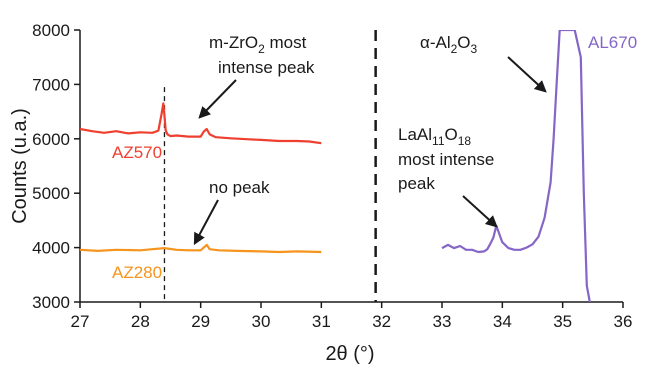  What do you see at coordinates (51, 30) in the screenshot?
I see `y-tick-label-8000: 8000` at bounding box center [51, 30].